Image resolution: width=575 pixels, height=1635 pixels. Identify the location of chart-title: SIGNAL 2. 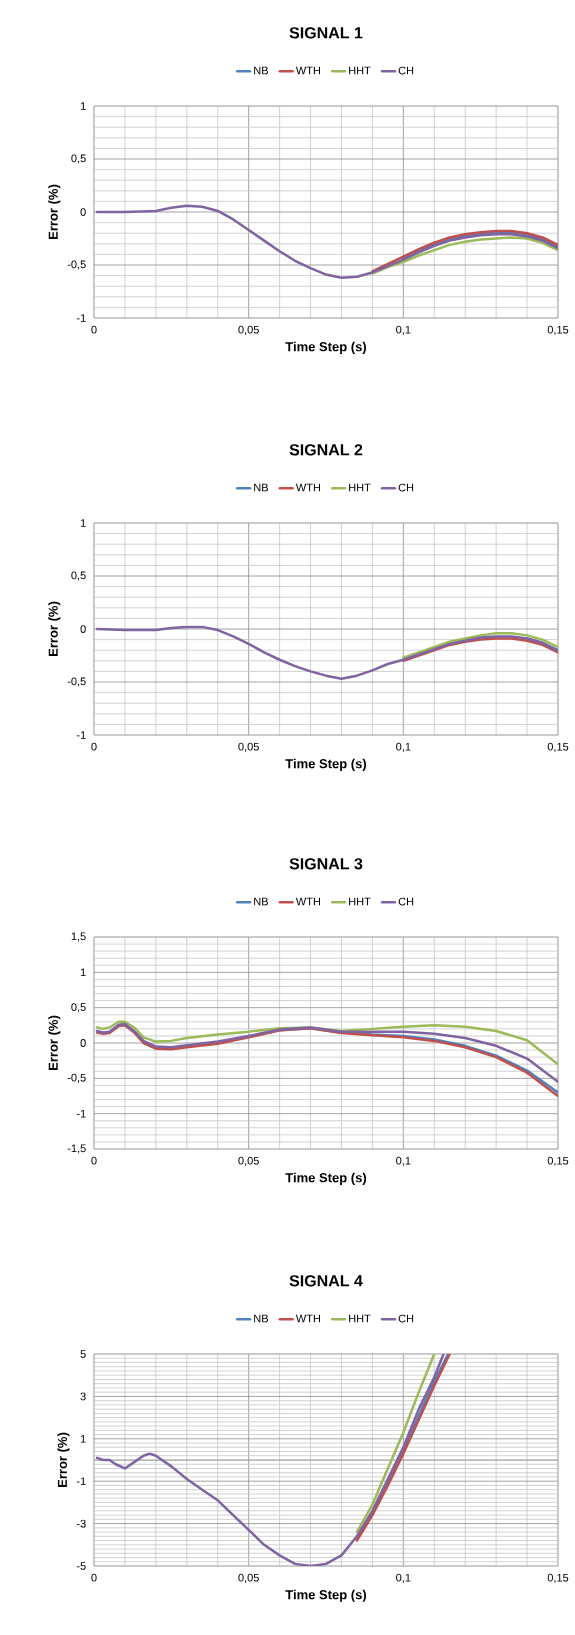
(326, 450).